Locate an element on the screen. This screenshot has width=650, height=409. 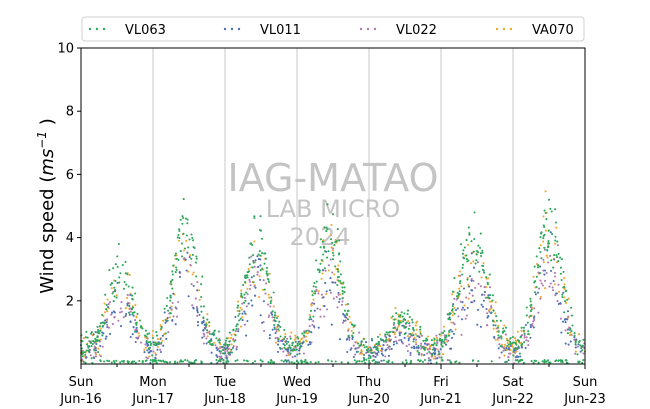
x-tick-label-day: Sat is located at coordinates (512, 382).